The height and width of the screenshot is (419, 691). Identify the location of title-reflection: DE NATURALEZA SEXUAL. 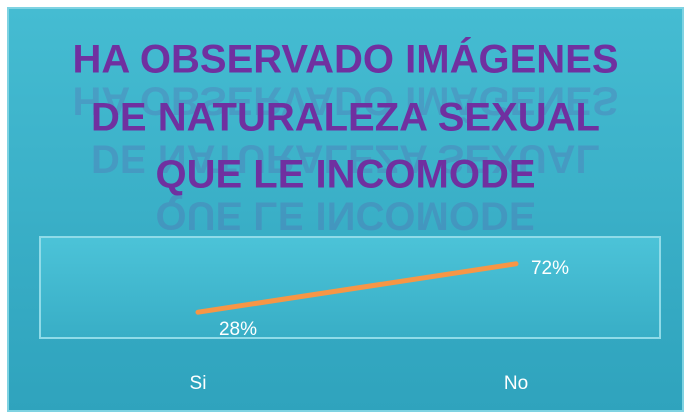
(345, 158).